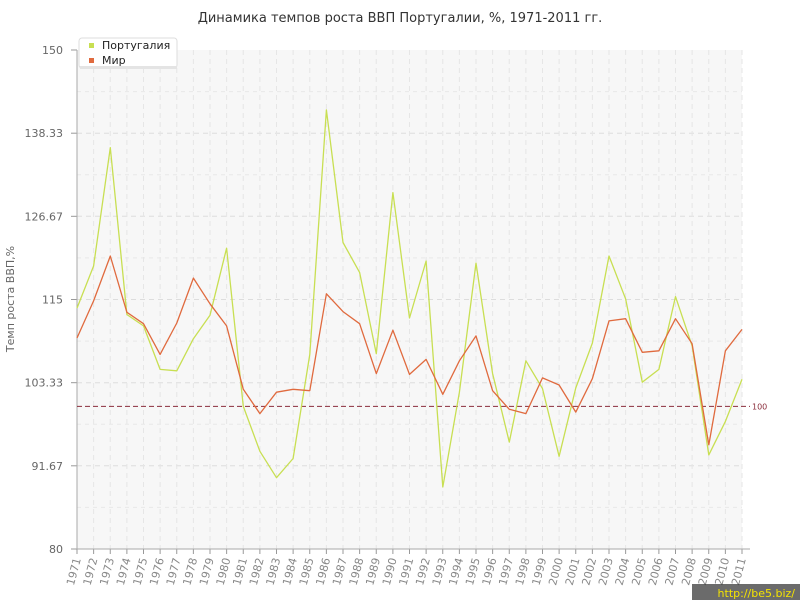 This screenshot has height=600, width=800. What do you see at coordinates (44, 133) in the screenshot?
I see `y-tick-label: 138.33` at bounding box center [44, 133].